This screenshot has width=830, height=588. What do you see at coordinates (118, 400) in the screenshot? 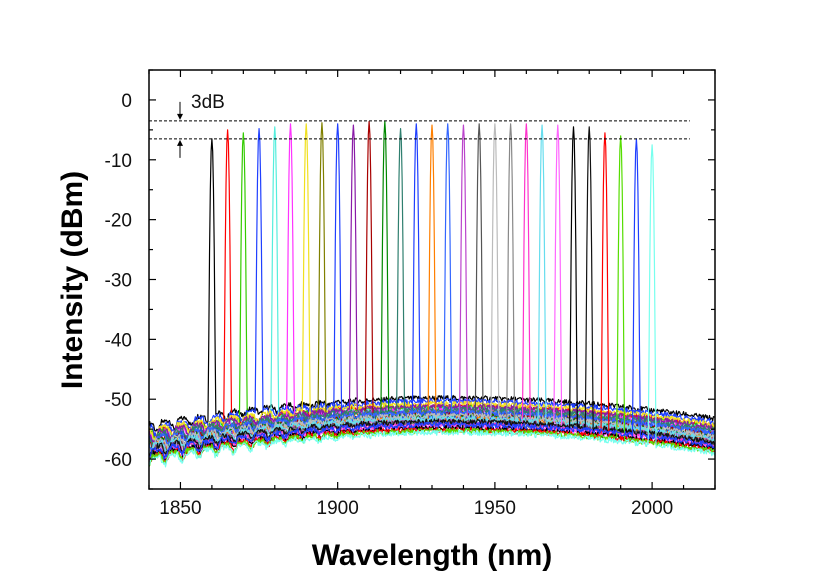
I see `y-tick-label--50: -50` at bounding box center [118, 400].